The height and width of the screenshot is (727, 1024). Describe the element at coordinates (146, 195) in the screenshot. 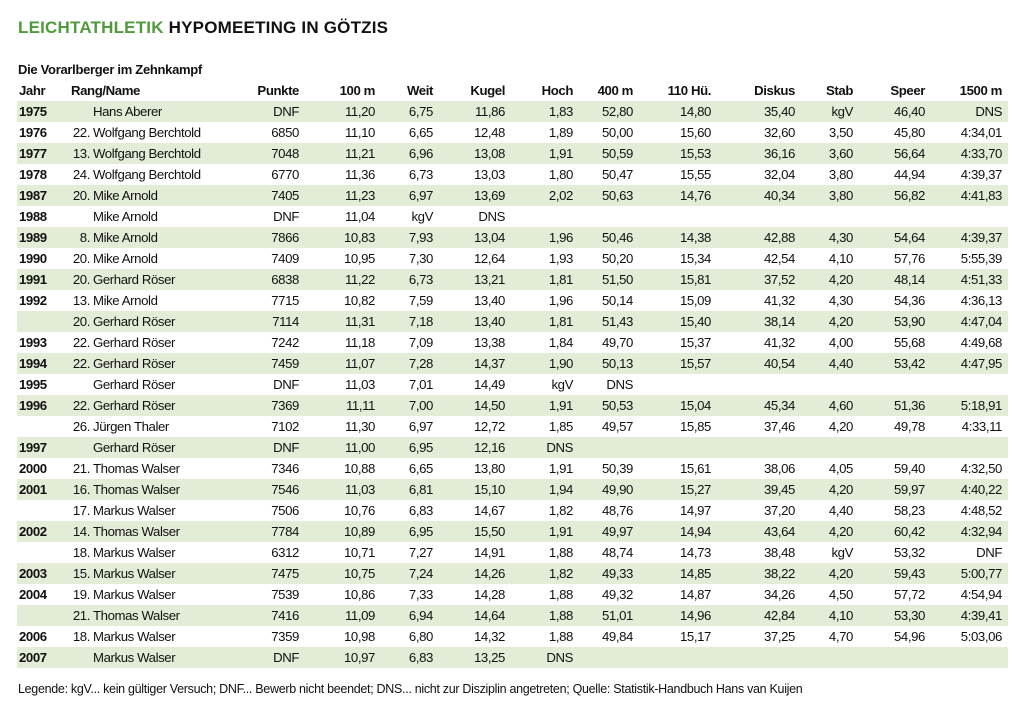

I see `cell-rang-name: 20. Mike Arnold` at that location.